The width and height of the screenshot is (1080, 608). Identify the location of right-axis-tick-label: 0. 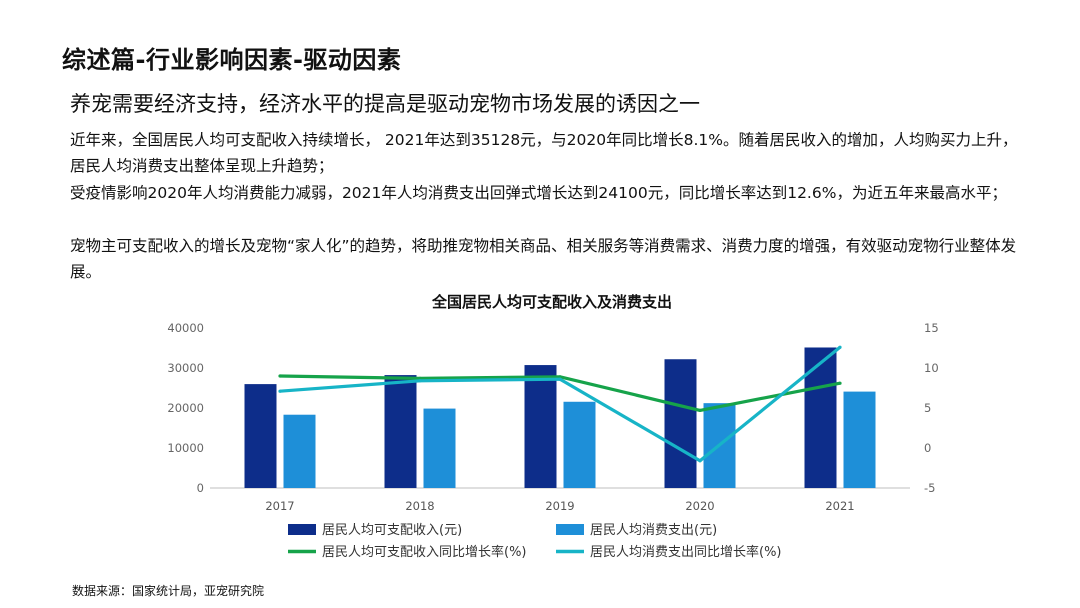
(927, 448).